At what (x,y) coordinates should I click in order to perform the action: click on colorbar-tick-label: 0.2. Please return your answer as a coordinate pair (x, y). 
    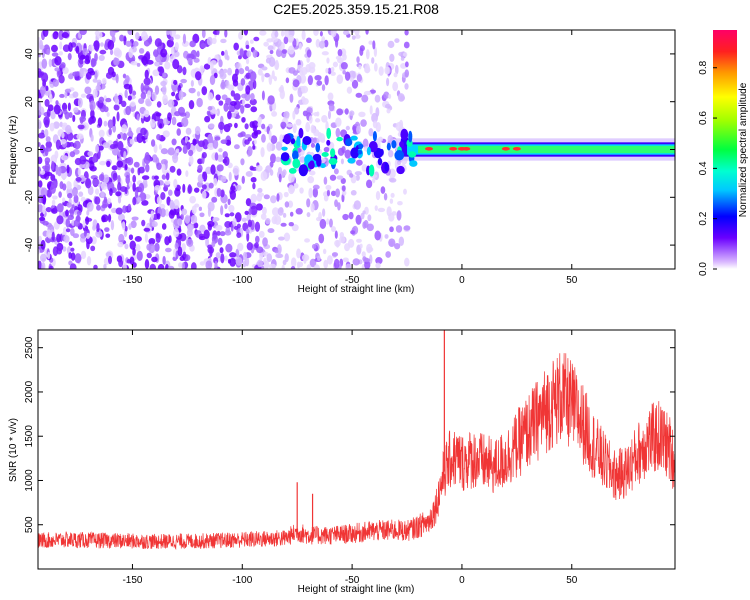
    Looking at the image, I should click on (703, 218).